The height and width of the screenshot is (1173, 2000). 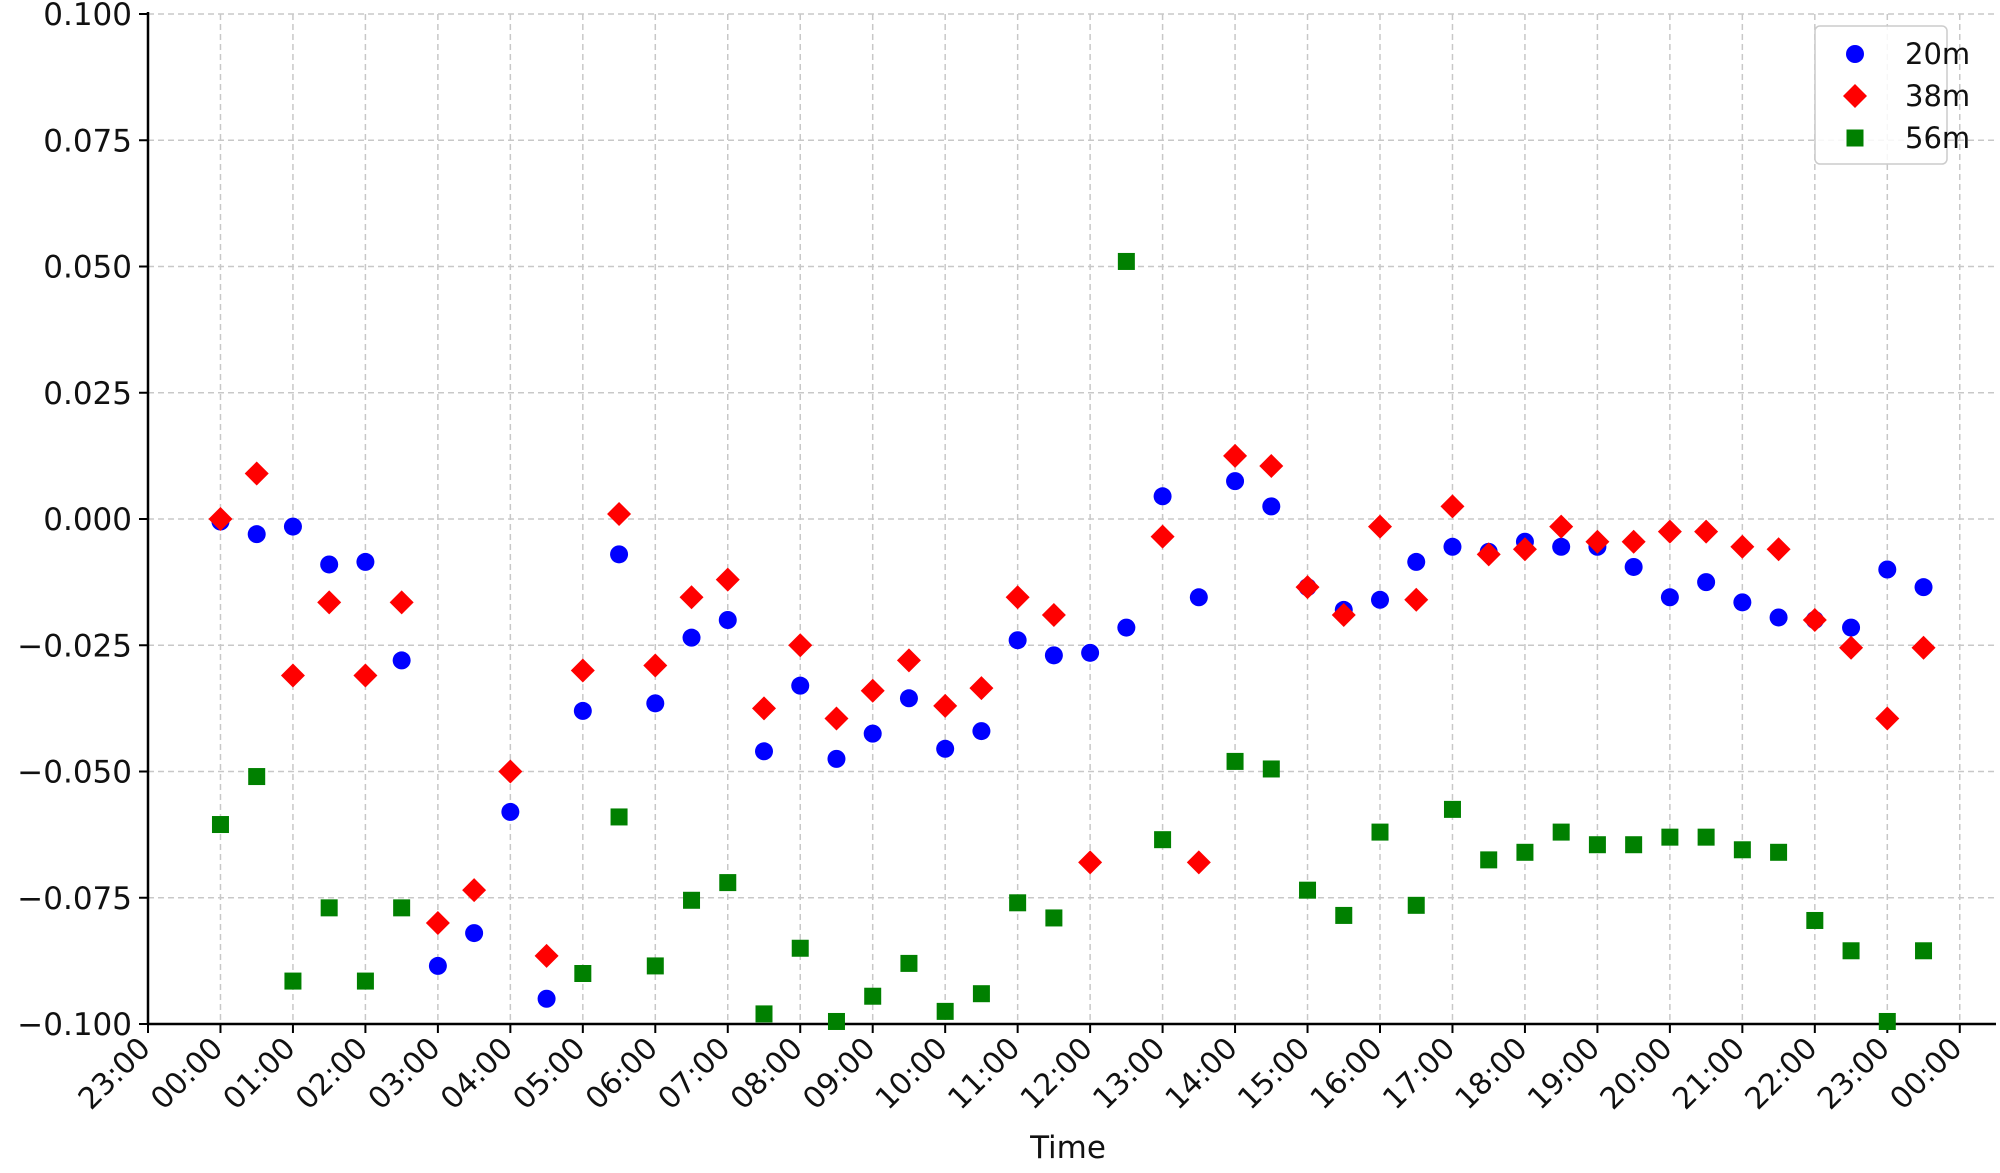 I want to click on x-tick-label: 21:00, so click(x=1709, y=1074).